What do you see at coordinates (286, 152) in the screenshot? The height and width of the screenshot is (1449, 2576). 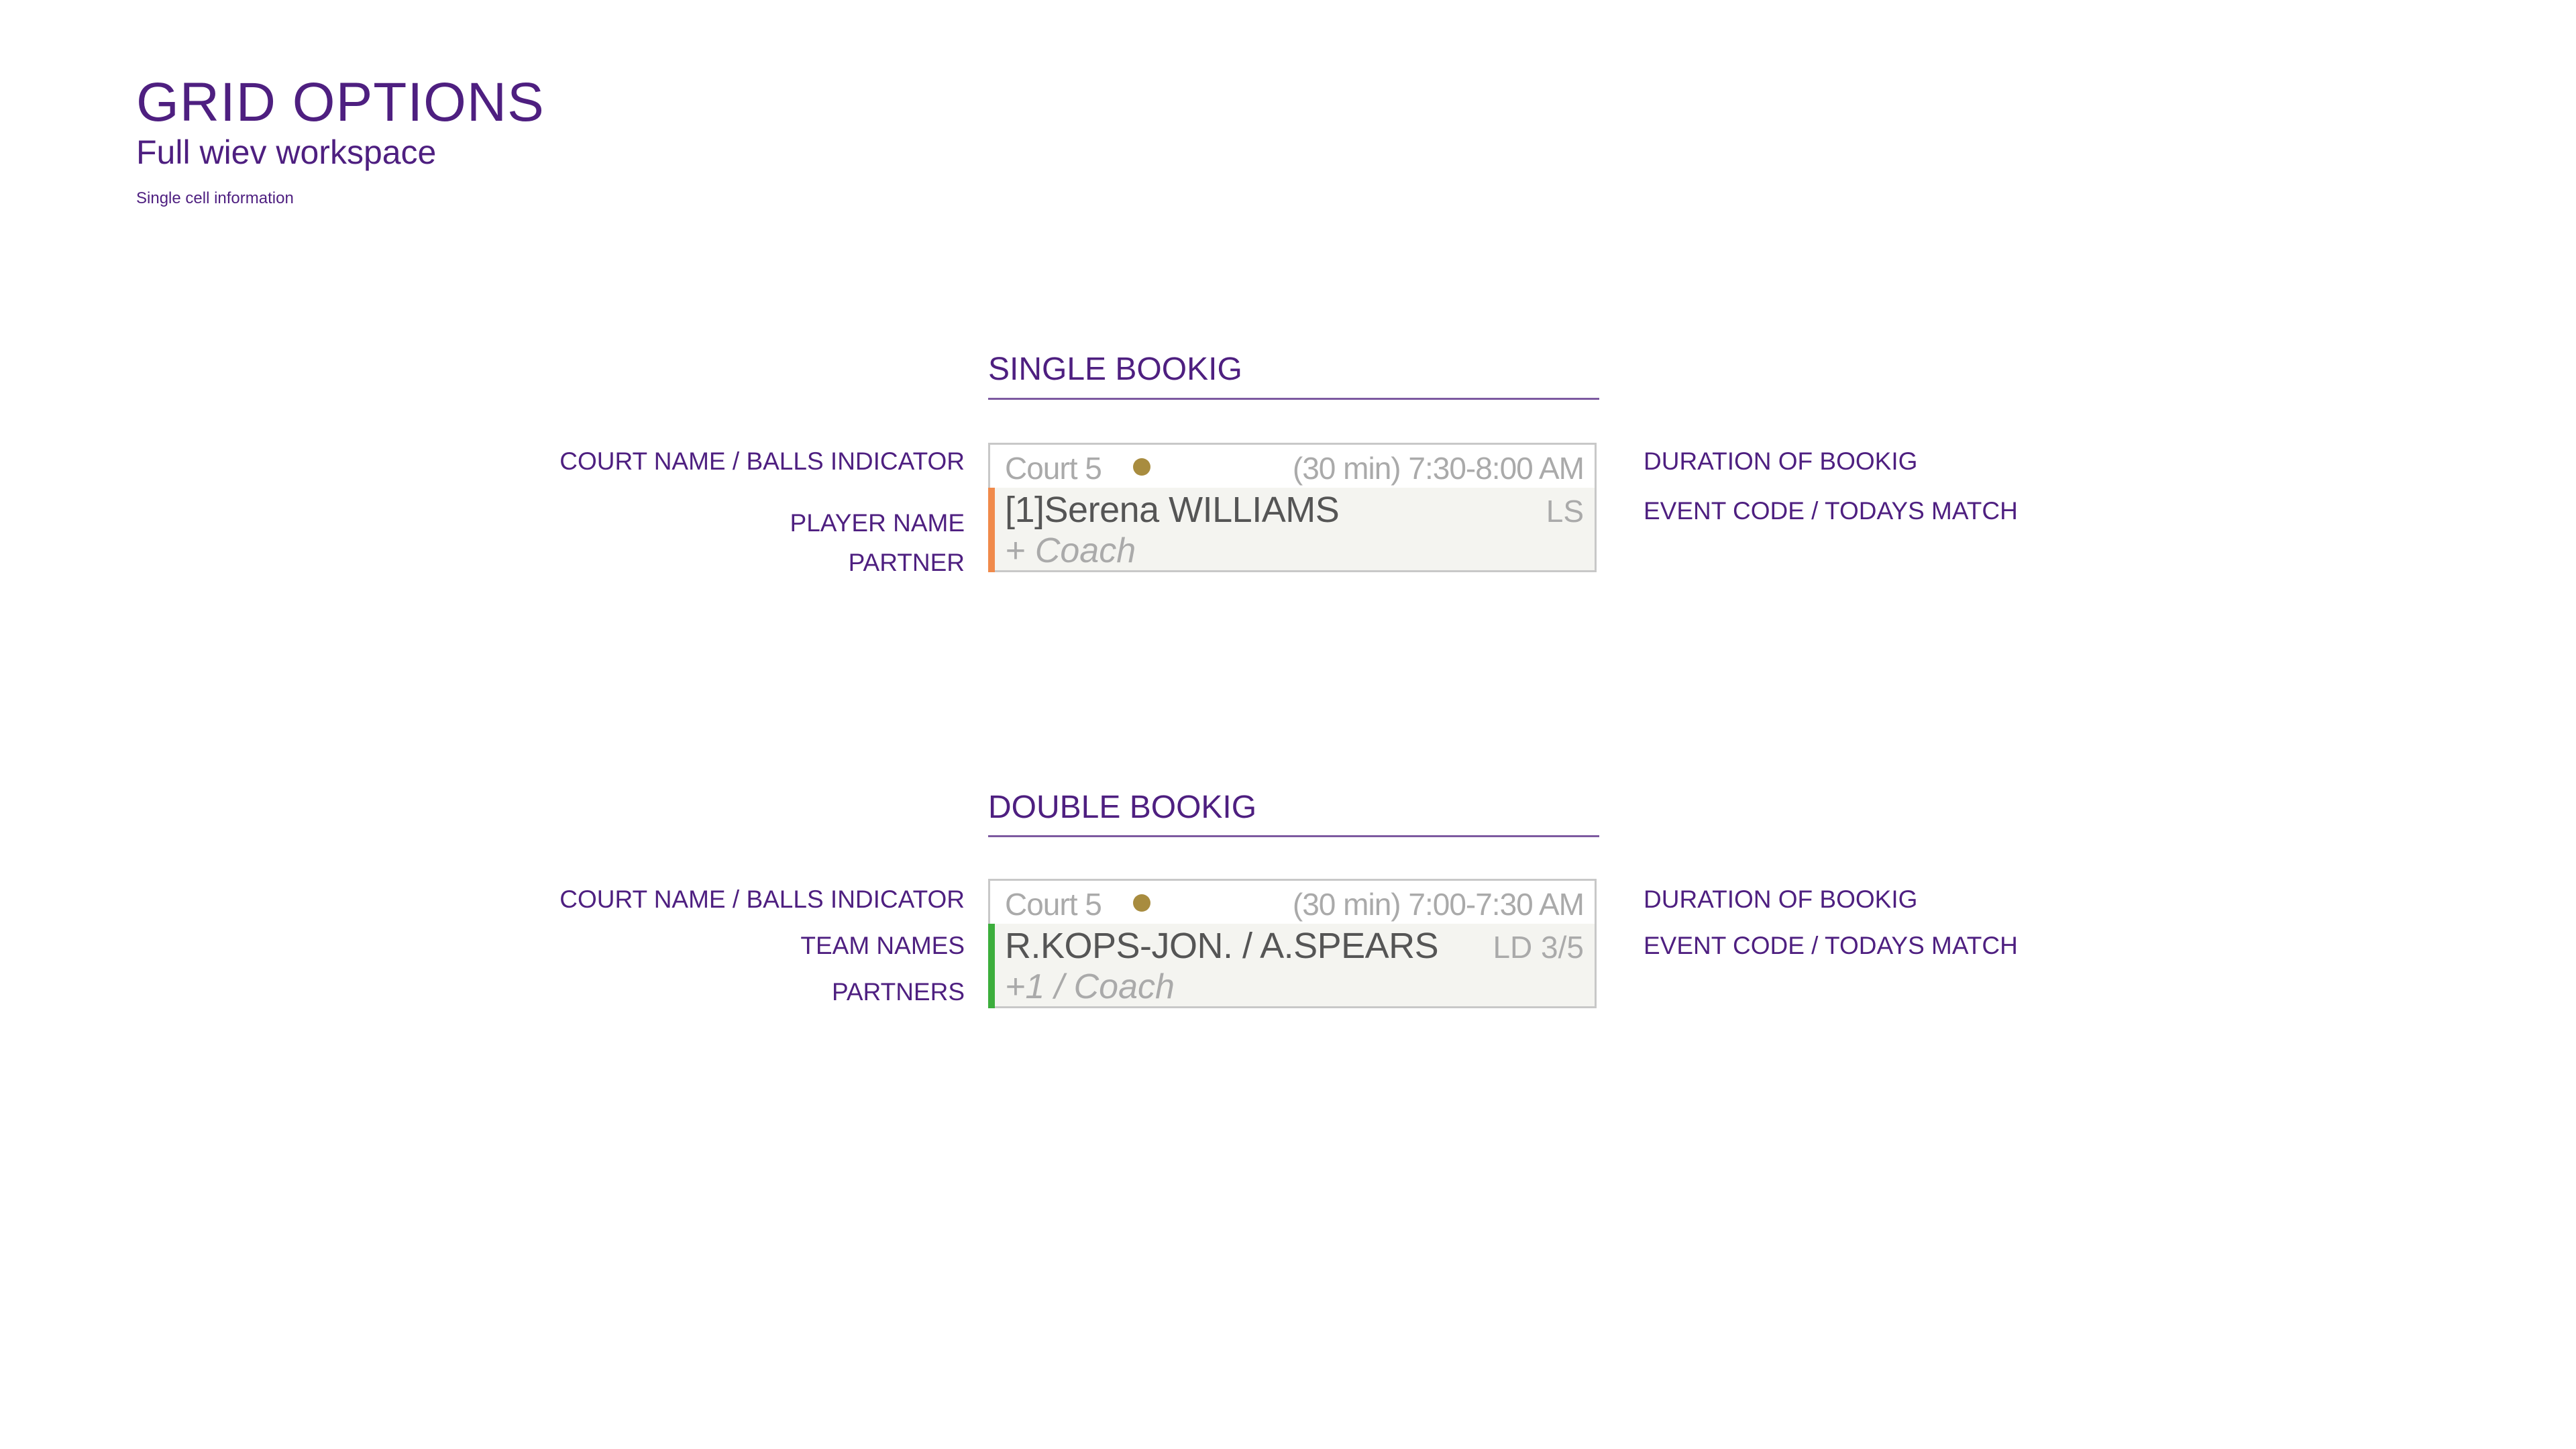 I see `page-subtitle: Full wiev workspace` at bounding box center [286, 152].